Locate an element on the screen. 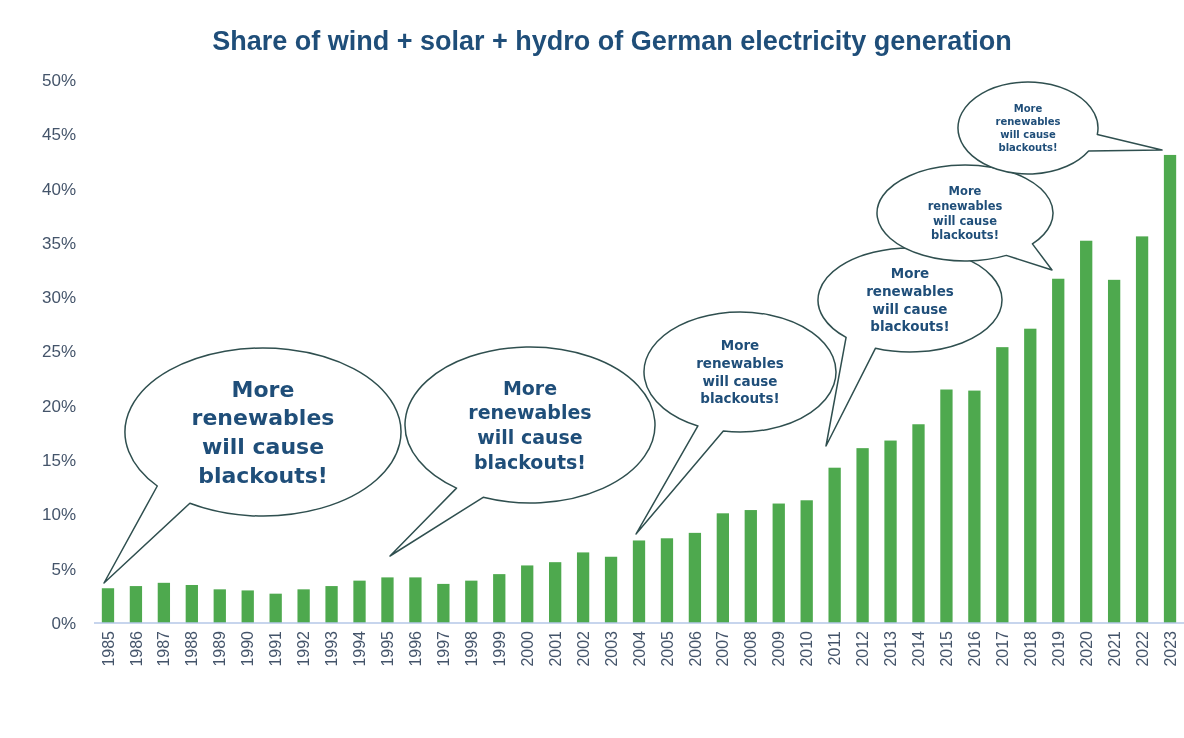  x-tick-label: 1996 is located at coordinates (416, 648).